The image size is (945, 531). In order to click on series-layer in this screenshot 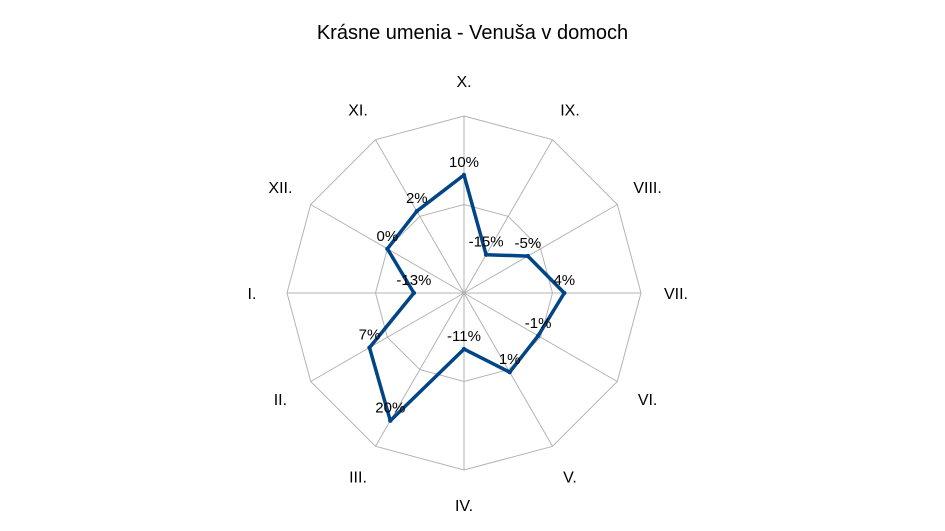, I will do `click(467, 297)`.